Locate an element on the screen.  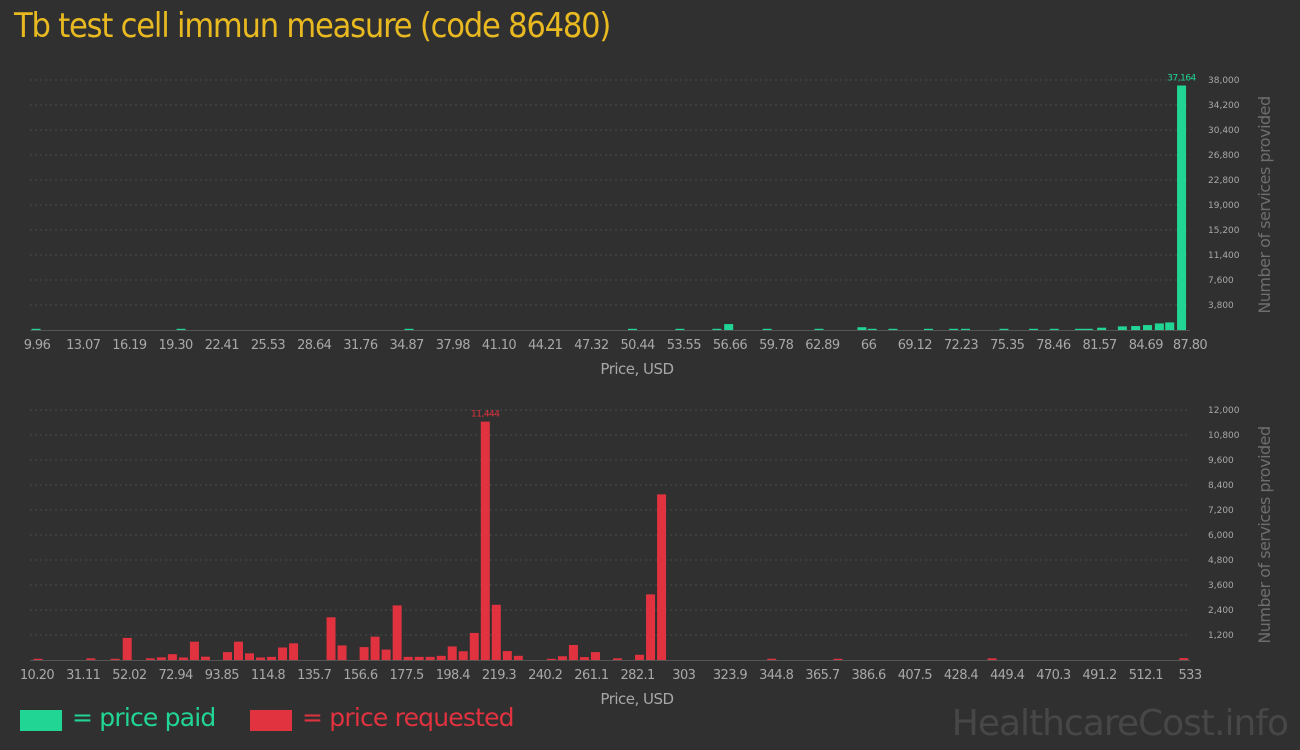
watermark: HealthcareCost.info is located at coordinates (1120, 723).